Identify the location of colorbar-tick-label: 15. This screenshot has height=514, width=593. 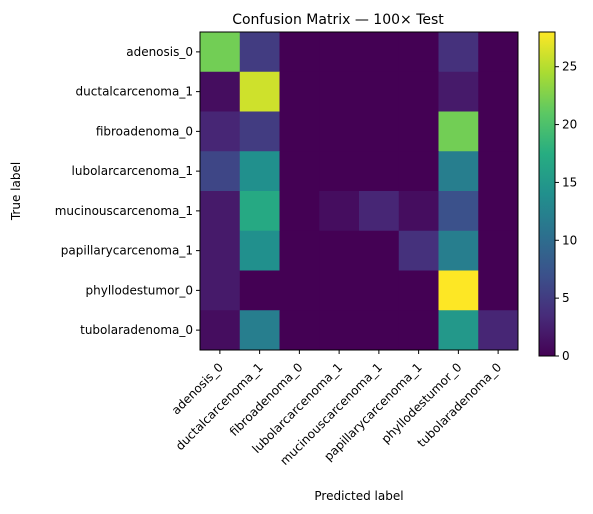
(569, 182).